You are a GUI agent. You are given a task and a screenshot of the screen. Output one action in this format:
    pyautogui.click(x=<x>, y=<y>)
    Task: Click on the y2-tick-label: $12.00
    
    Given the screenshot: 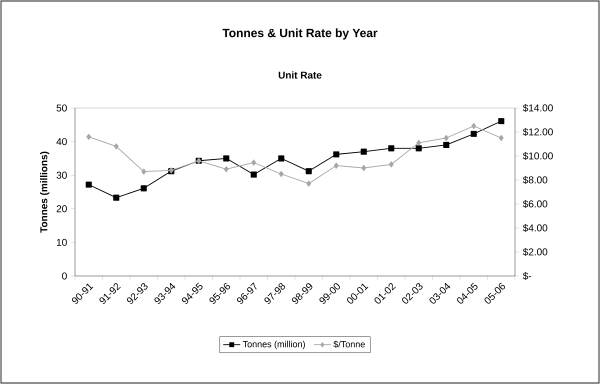 What is the action you would take?
    pyautogui.click(x=537, y=132)
    